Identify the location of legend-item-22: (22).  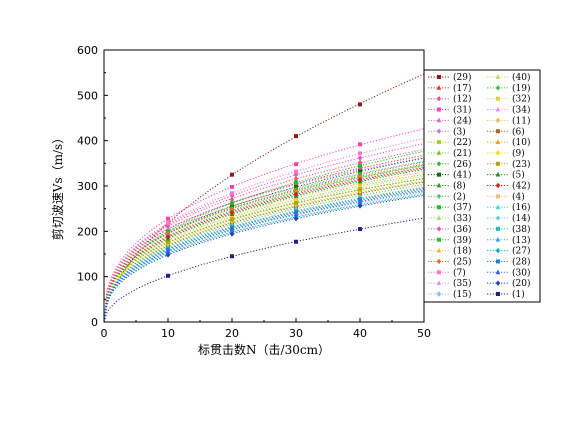
(449, 142).